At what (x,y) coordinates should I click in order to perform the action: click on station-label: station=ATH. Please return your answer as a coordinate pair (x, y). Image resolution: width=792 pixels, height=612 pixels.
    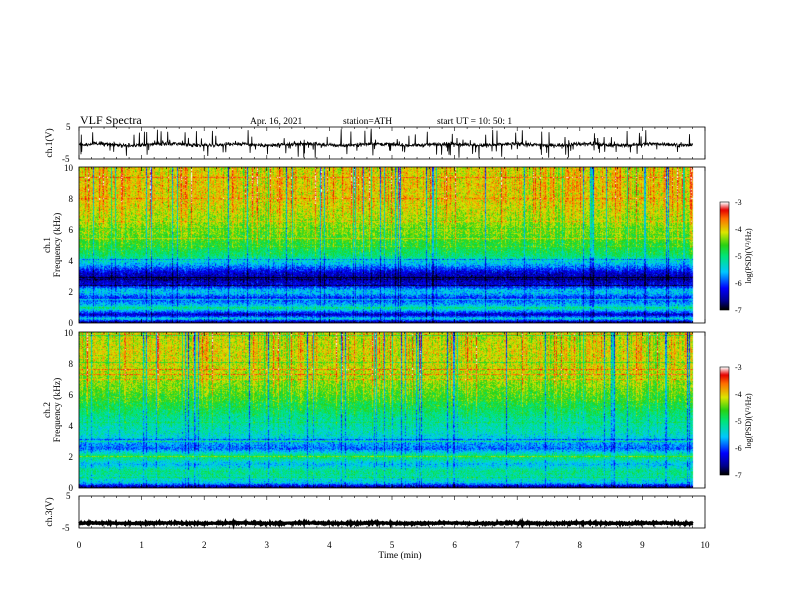
    Looking at the image, I should click on (367, 122).